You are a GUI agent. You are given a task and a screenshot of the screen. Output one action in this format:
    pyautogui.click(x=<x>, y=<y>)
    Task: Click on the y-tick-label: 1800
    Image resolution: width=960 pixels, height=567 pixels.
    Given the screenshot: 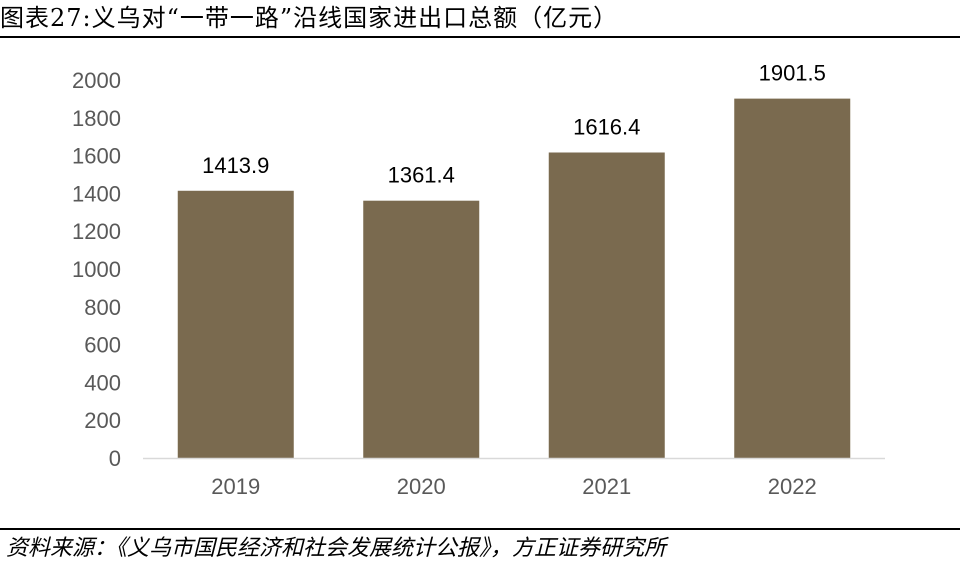 What is the action you would take?
    pyautogui.click(x=96, y=118)
    